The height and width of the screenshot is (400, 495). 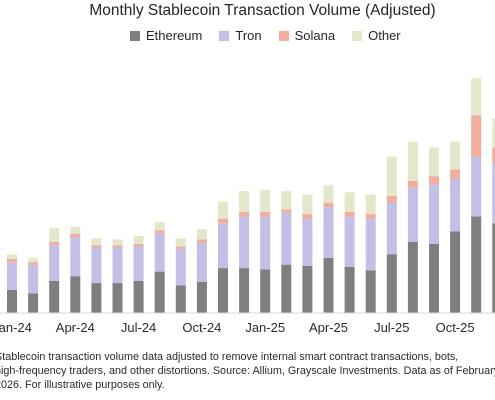 What do you see at coordinates (201, 327) in the screenshot?
I see `x-tick-label-oct-24: Oct-24` at bounding box center [201, 327].